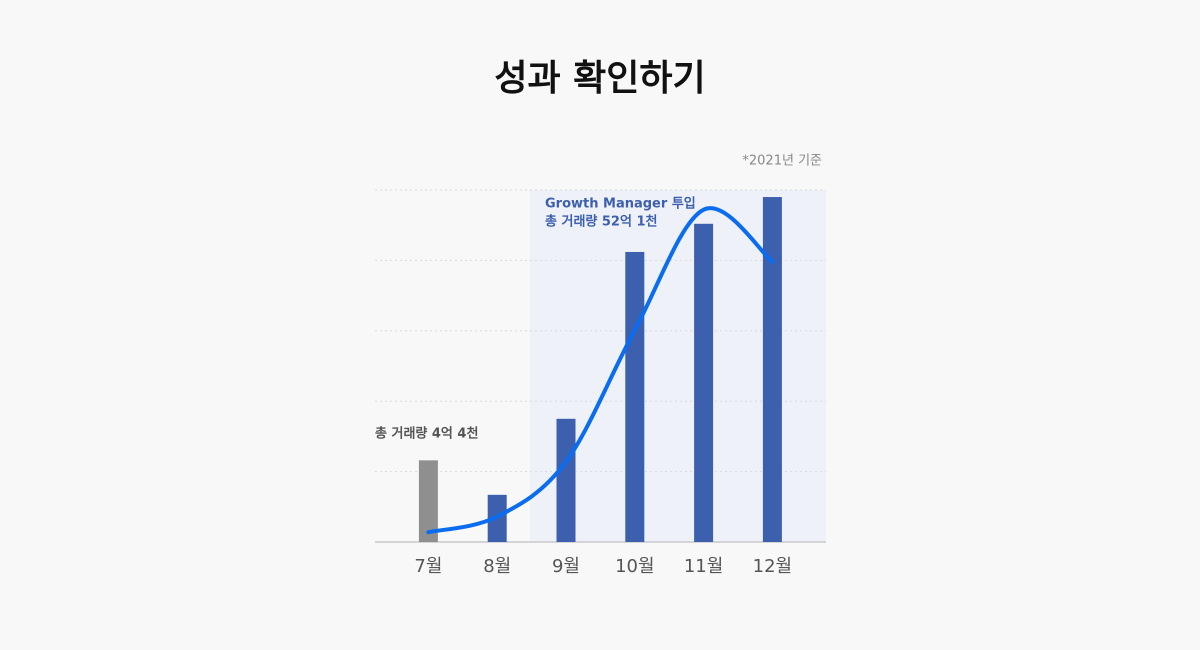 Image resolution: width=1200 pixels, height=650 pixels. I want to click on annotation: 총 거래량 52억 1천, so click(601, 222).